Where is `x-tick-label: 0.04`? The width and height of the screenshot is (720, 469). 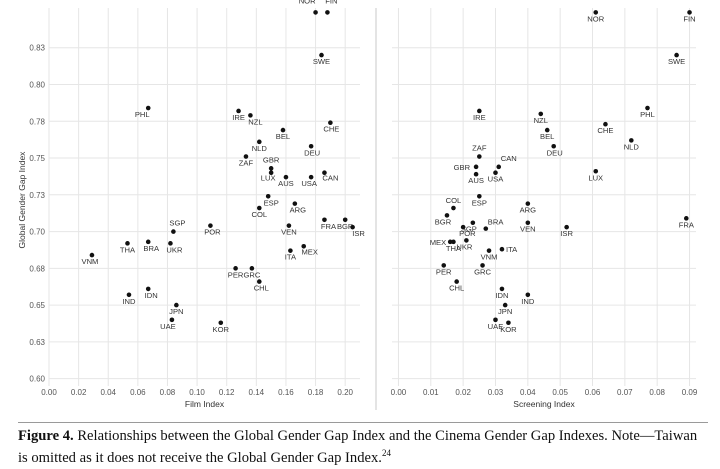
x-tick-label: 0.04 is located at coordinates (108, 392).